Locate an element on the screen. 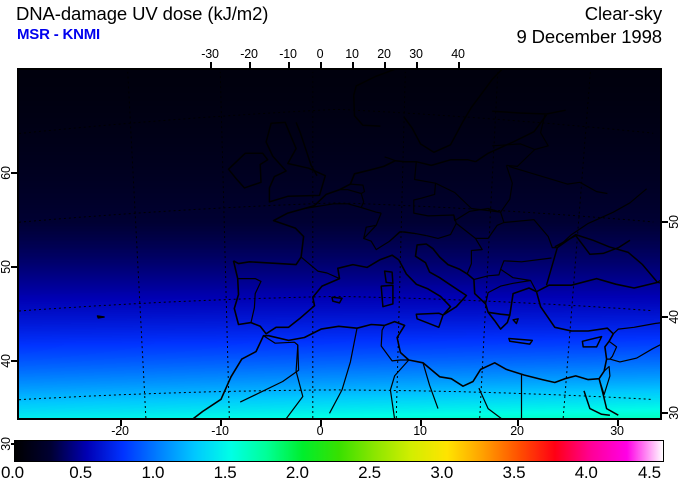 The image size is (678, 483). page-title: DNA-damage UV dose (kJ/m2) is located at coordinates (142, 13).